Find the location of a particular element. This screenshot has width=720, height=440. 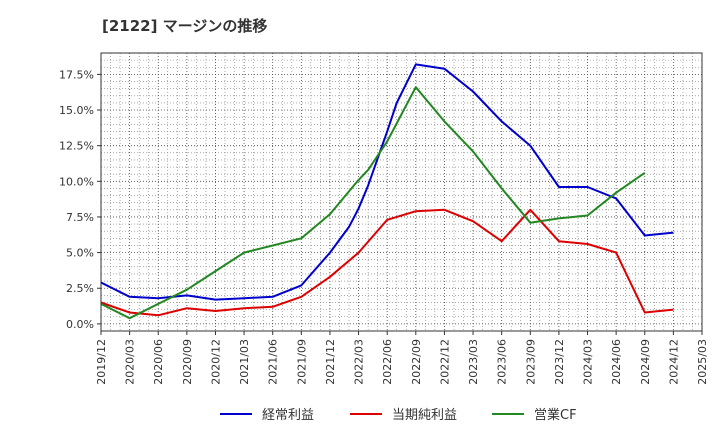

y-tick-label: 15.0% is located at coordinates (76, 110).